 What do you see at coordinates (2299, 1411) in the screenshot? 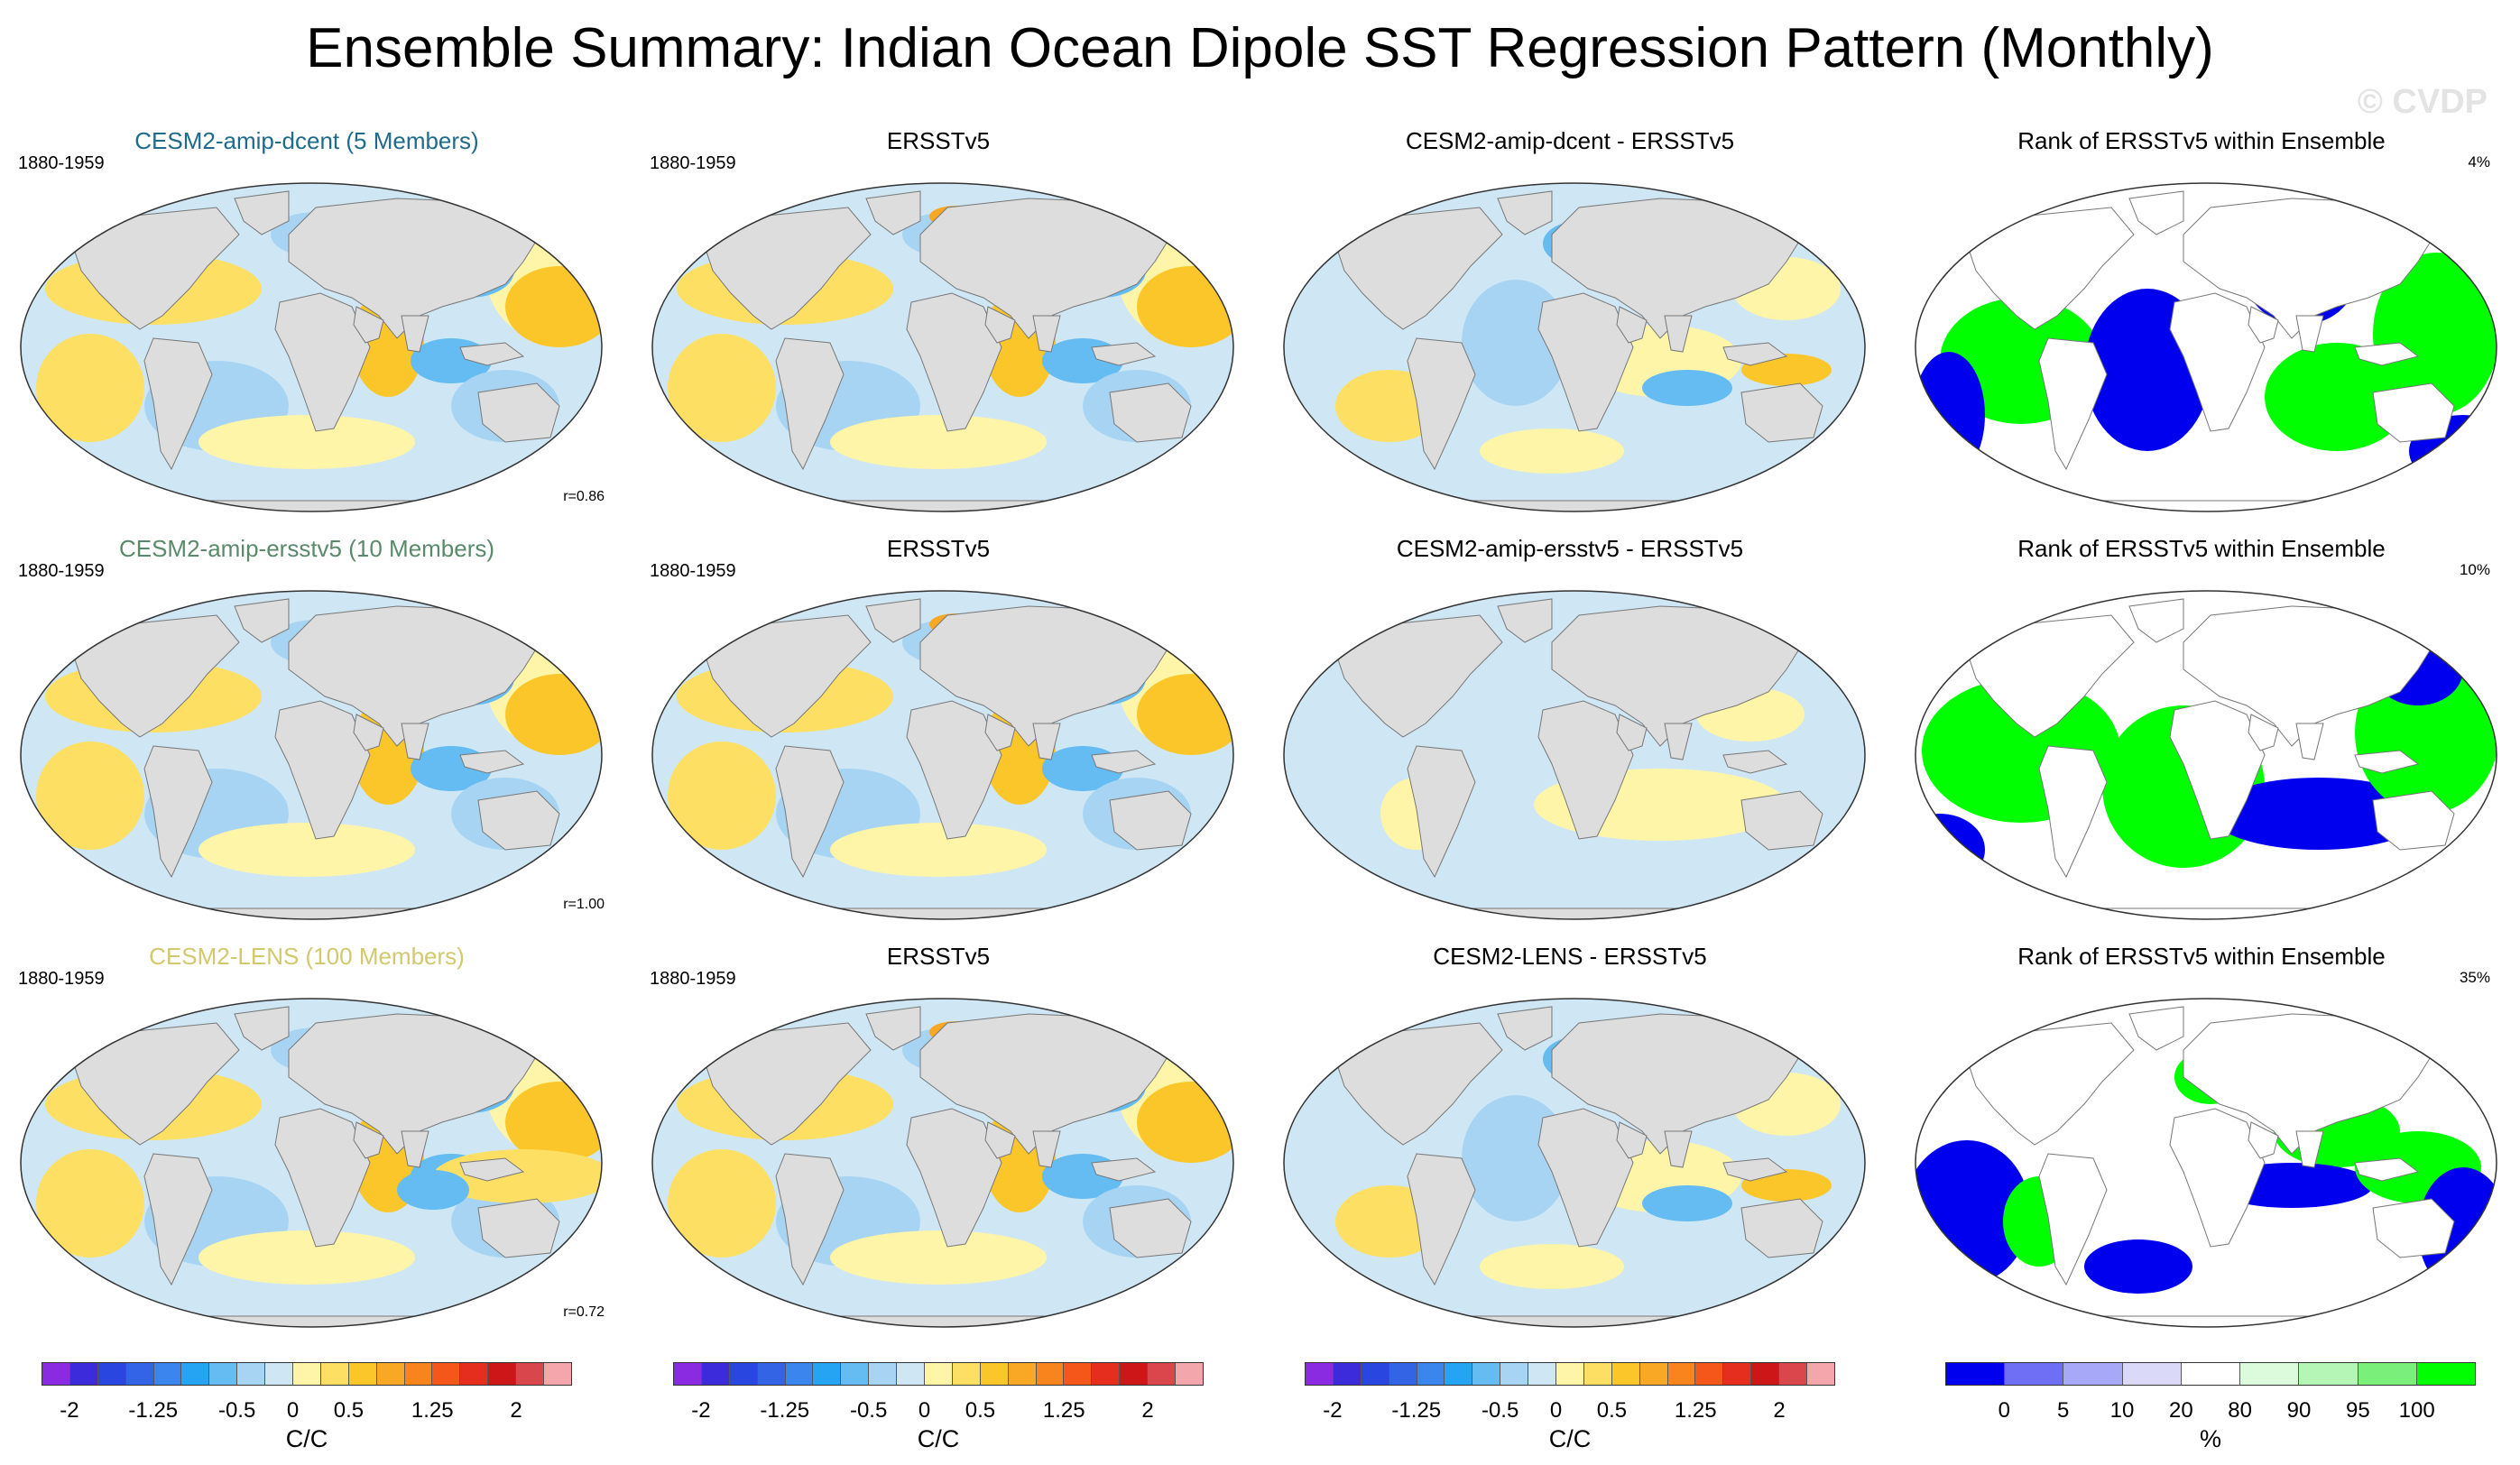
I see `colorbar-tick-label: 90` at bounding box center [2299, 1411].